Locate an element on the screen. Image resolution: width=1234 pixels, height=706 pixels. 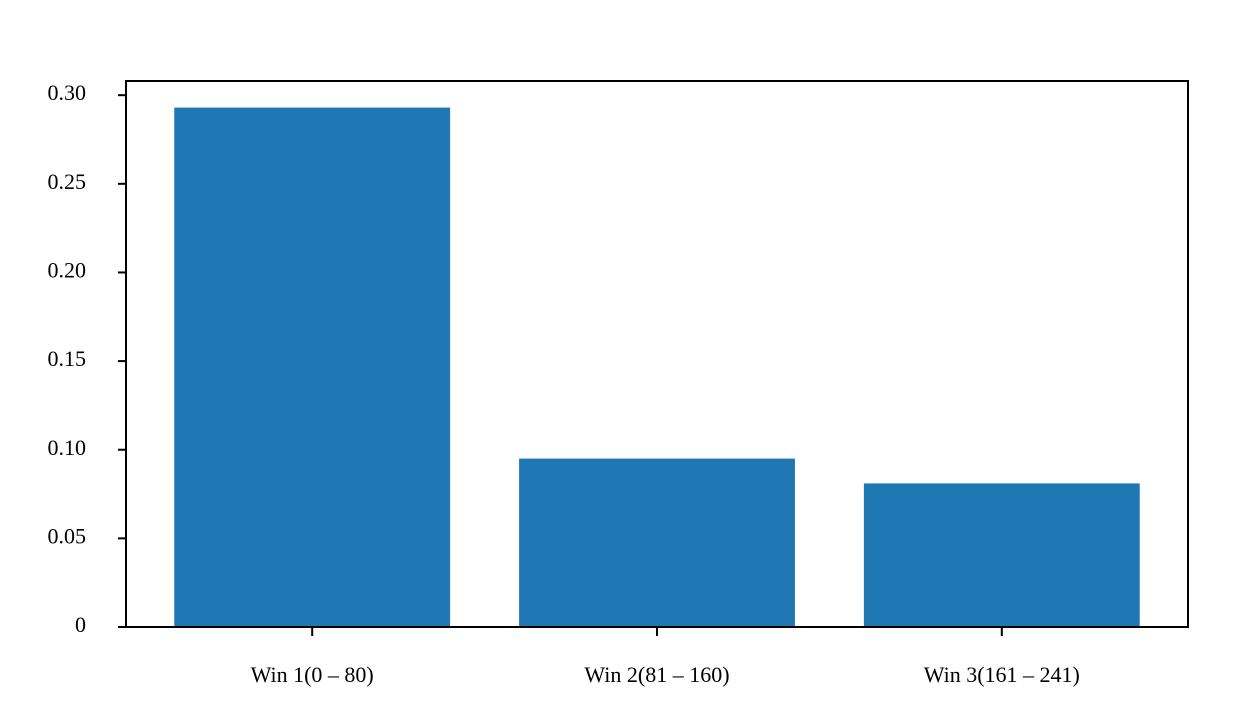
y-tick-label: 0.10 is located at coordinates (67, 447).